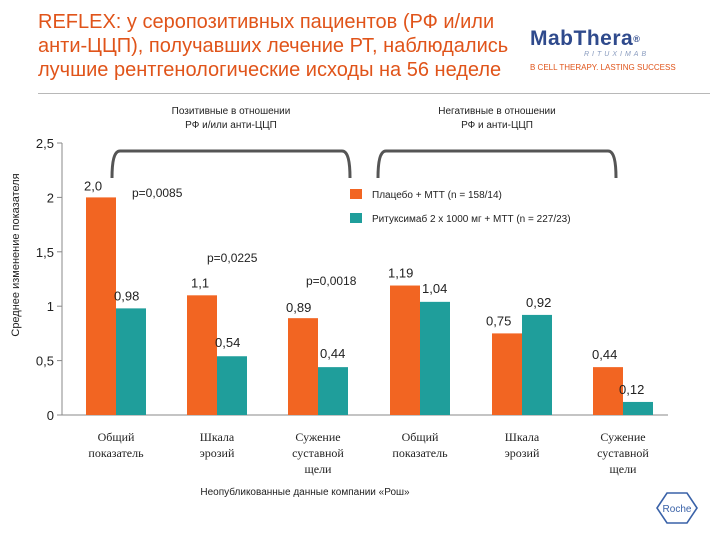 This screenshot has width=720, height=540. I want to click on y-ticks: 0 0,5 1 1,5 2 2,5, so click(49, 279).